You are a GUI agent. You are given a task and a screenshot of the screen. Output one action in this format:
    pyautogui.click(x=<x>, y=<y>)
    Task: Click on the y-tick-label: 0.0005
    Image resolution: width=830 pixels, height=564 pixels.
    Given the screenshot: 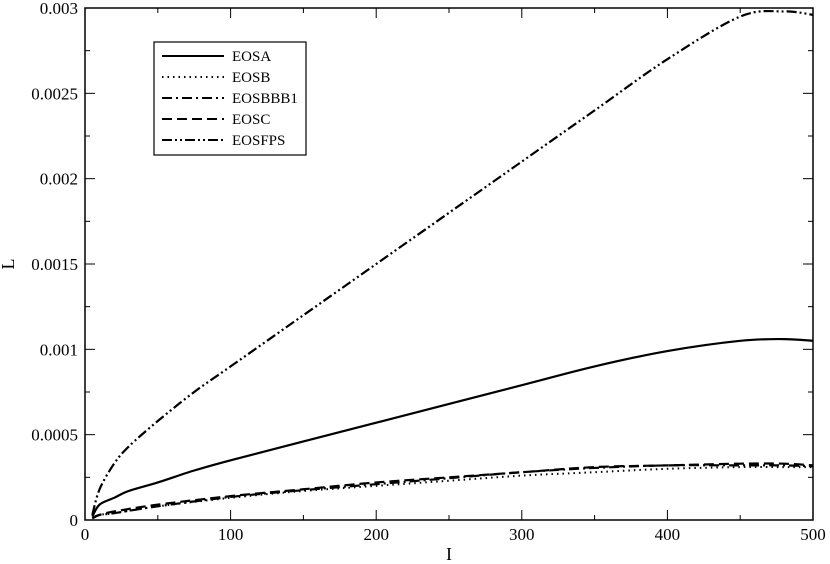 What is the action you would take?
    pyautogui.click(x=54, y=435)
    